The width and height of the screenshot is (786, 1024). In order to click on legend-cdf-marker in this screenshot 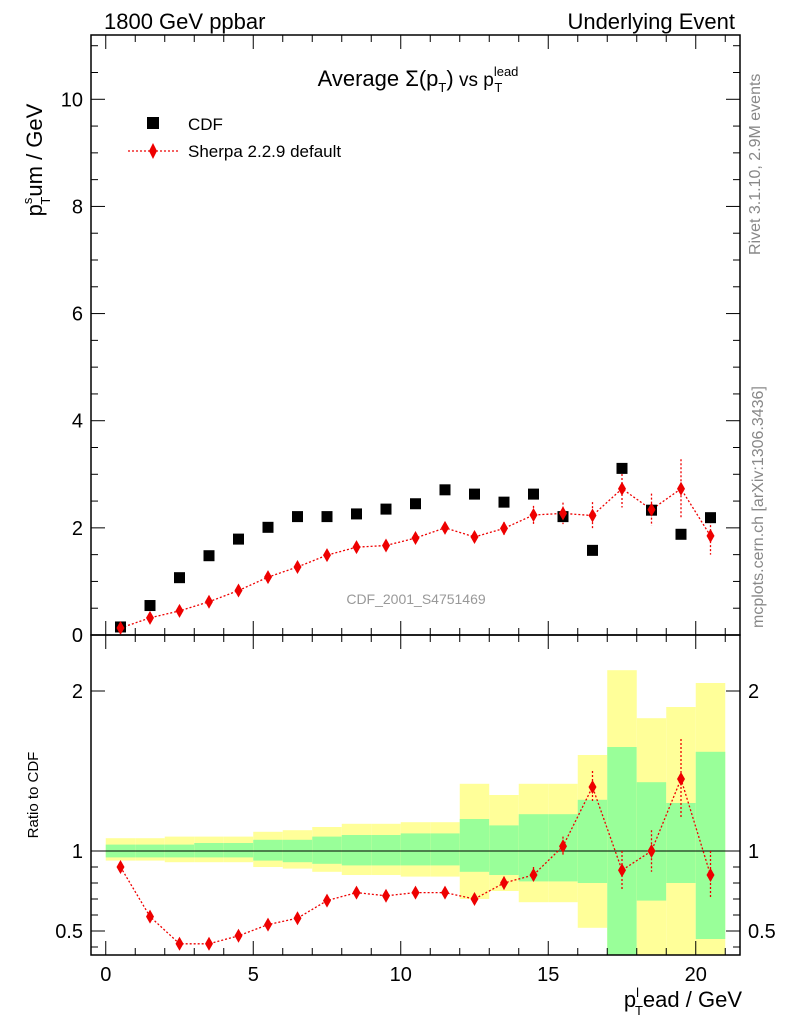, I will do `click(153, 123)`.